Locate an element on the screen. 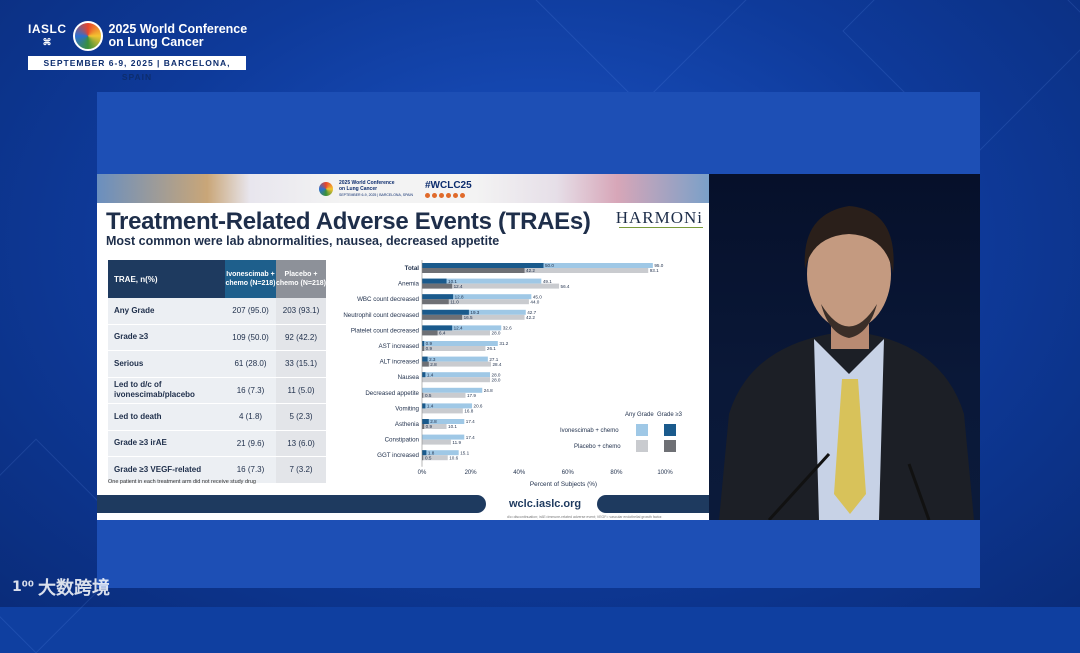 The width and height of the screenshot is (1080, 653). watermark-text: 大数跨境 is located at coordinates (74, 588).